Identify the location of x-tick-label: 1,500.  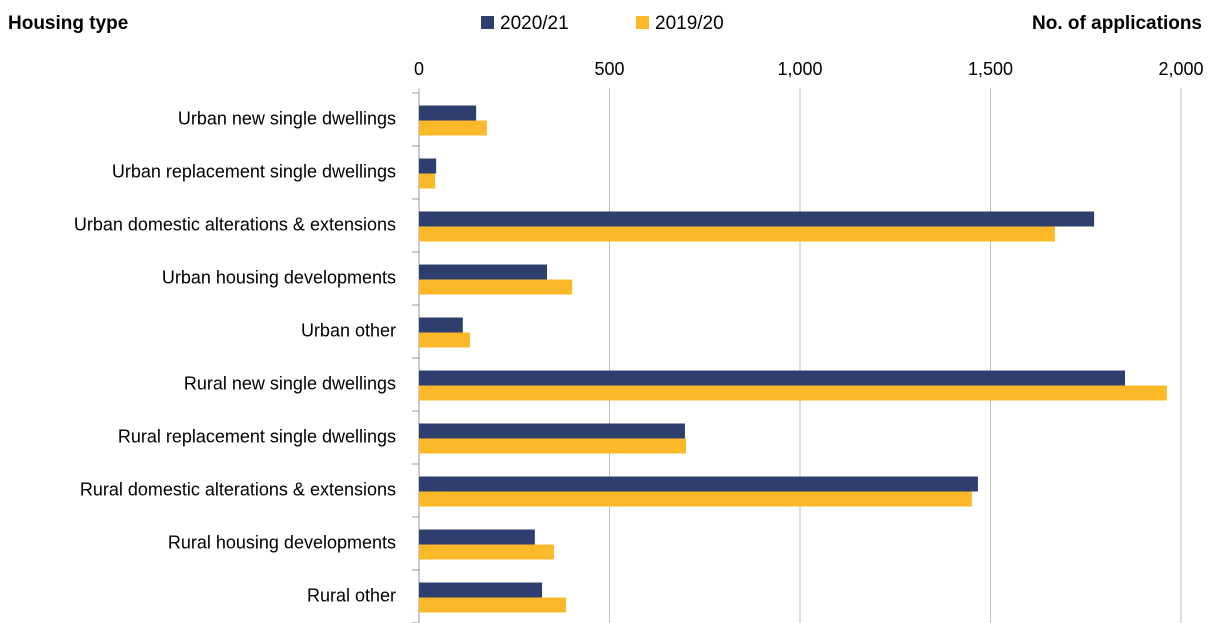
(990, 69).